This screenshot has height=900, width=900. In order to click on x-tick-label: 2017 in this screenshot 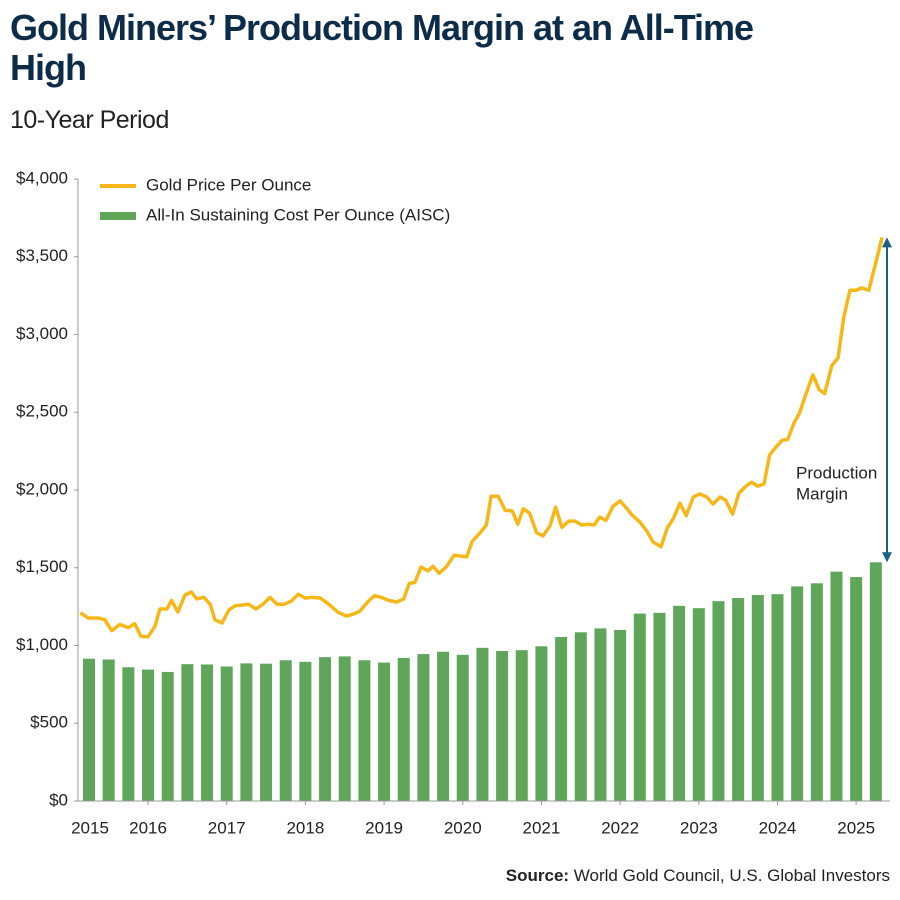, I will do `click(227, 827)`.